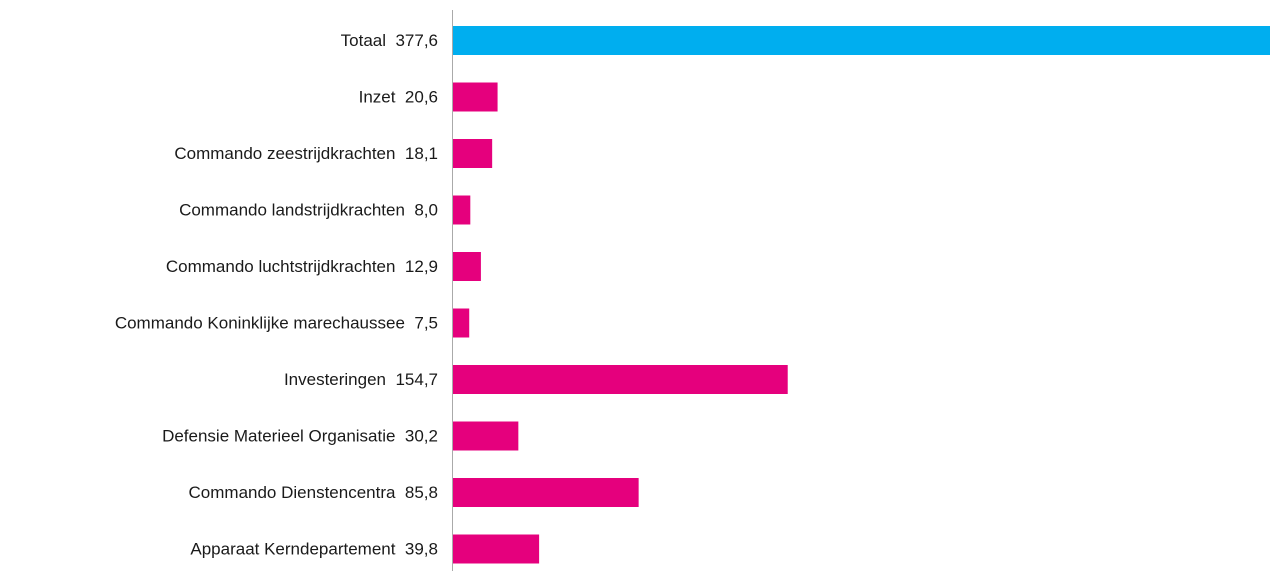  What do you see at coordinates (398, 97) in the screenshot?
I see `category-label: Inzet 20,6` at bounding box center [398, 97].